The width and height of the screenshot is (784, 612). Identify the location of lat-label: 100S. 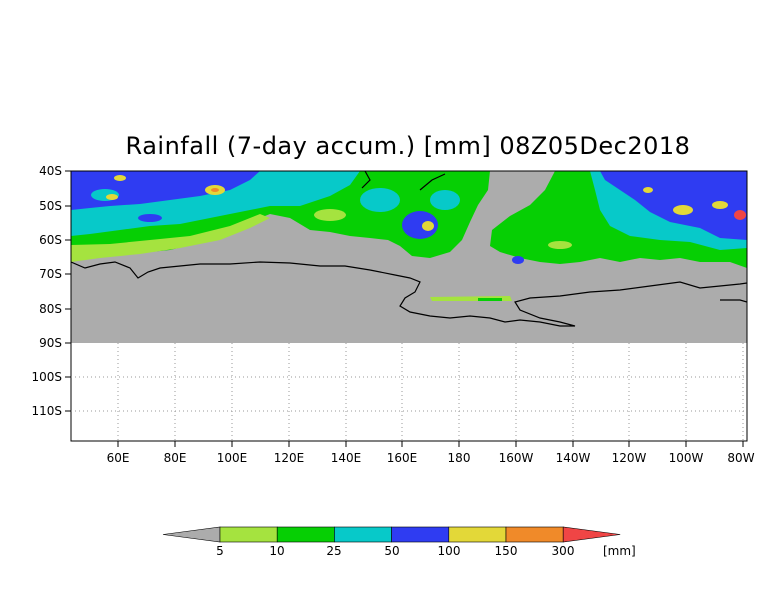
(46, 377).